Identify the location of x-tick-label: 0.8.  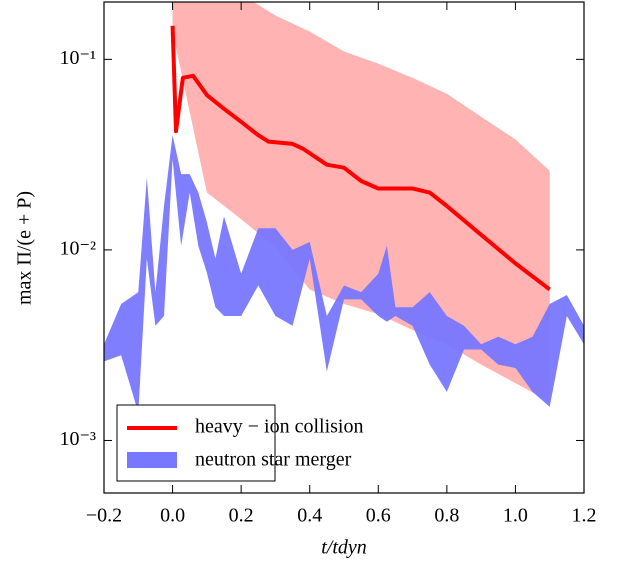
(446, 516).